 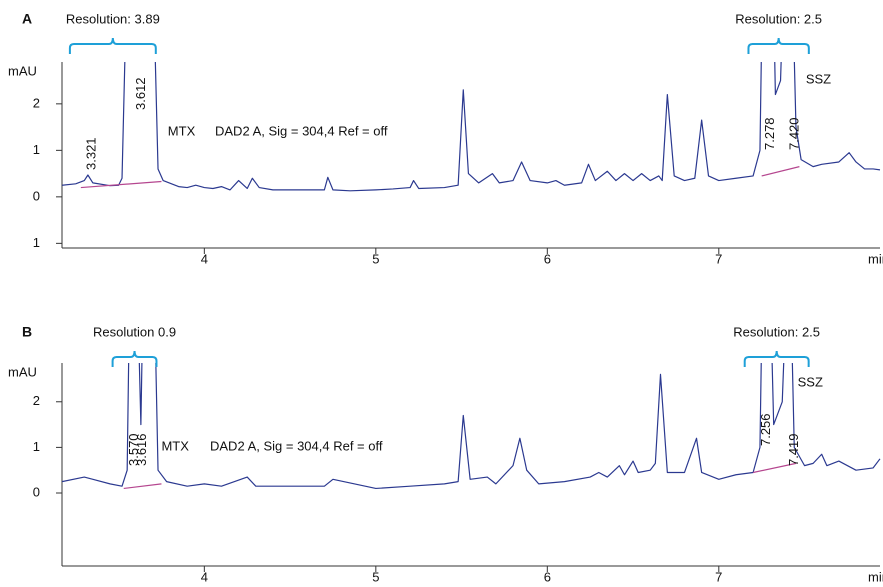 What do you see at coordinates (140, 93) in the screenshot?
I see `peak-time-label: 3.612` at bounding box center [140, 93].